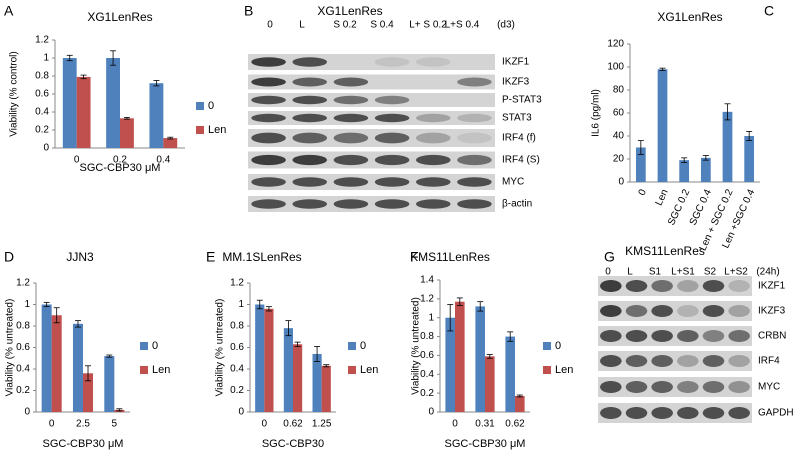 The height and width of the screenshot is (457, 796). I want to click on protein-label: MYC, so click(769, 387).